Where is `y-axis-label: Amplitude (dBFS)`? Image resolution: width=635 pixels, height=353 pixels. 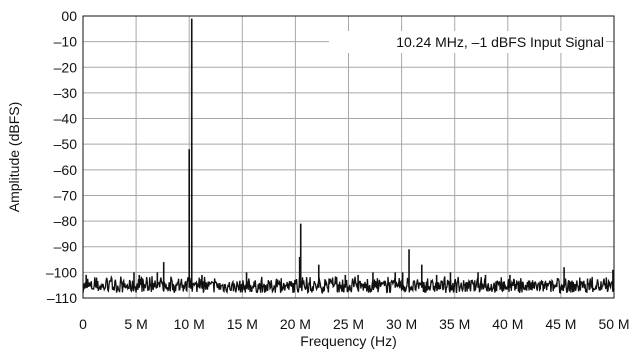
y-axis-label: Amplitude (dBFS) is located at coordinates (14, 157).